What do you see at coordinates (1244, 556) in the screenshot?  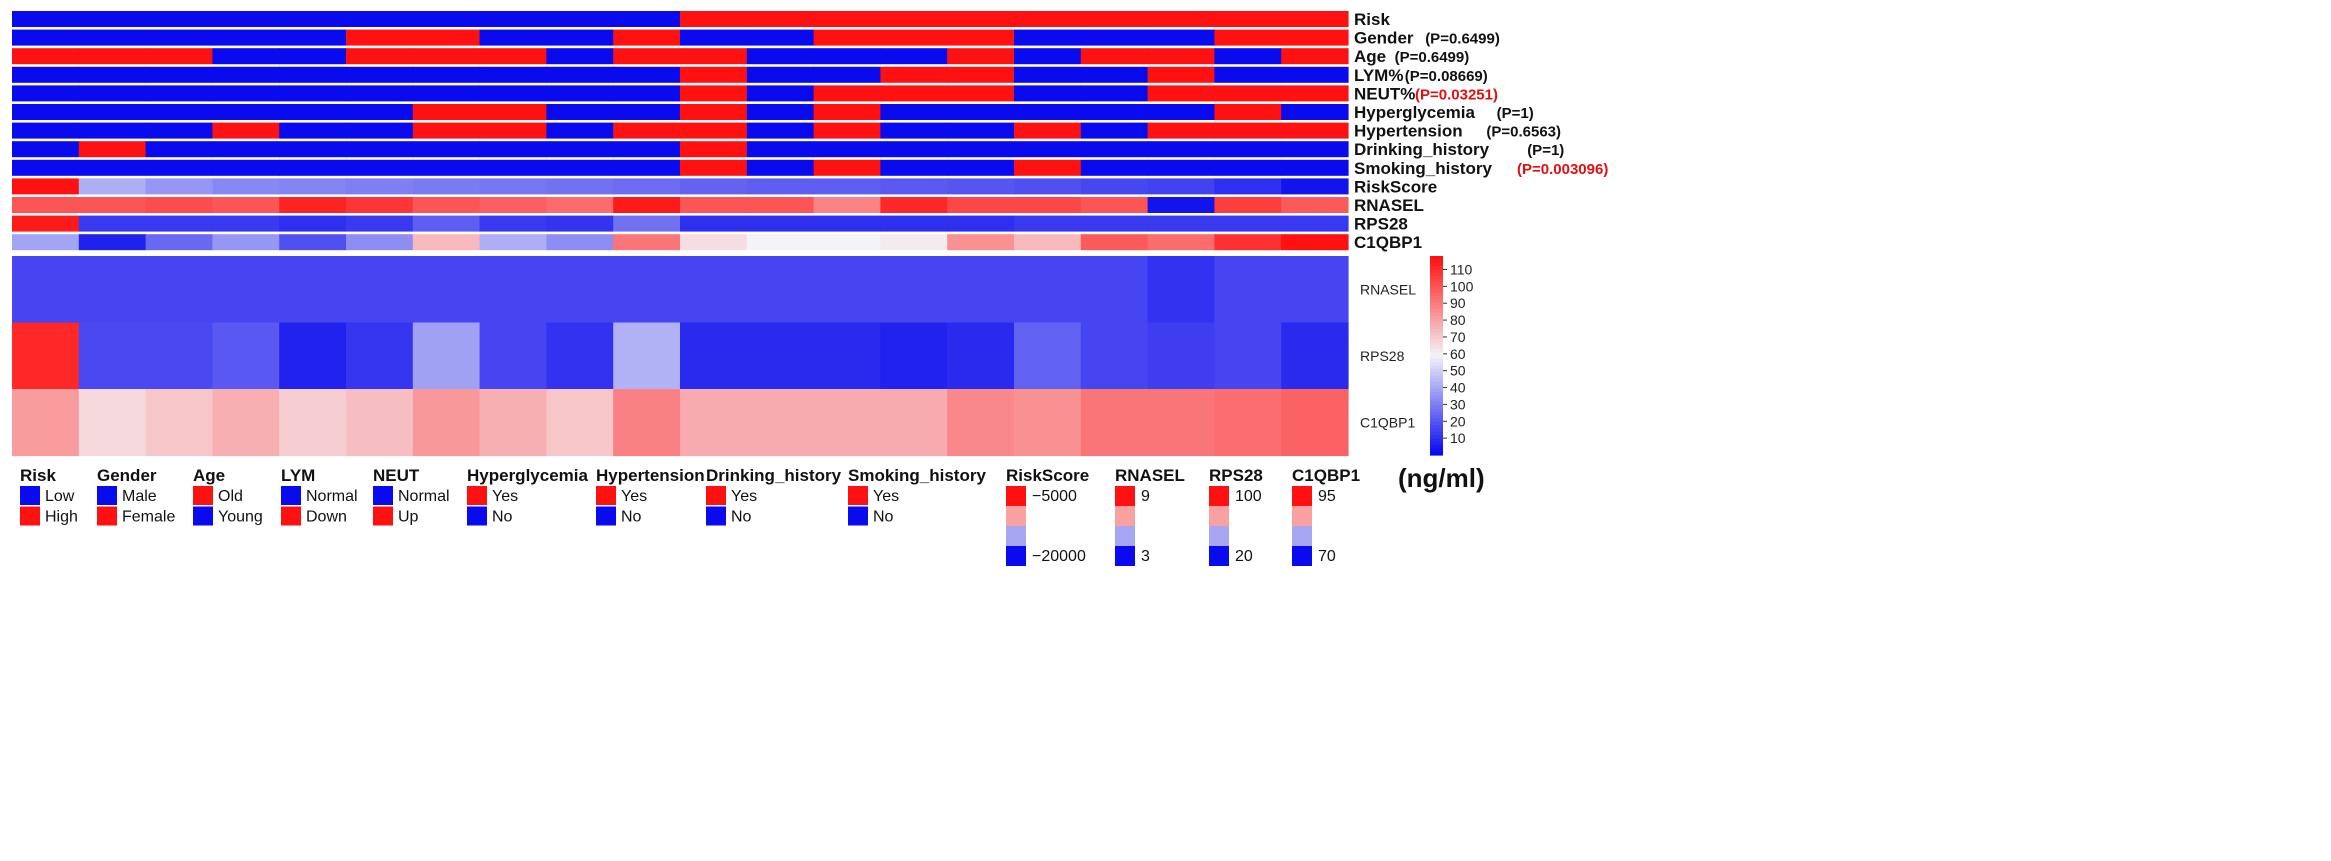 I see `gradient-legend-bottom-label: 20` at bounding box center [1244, 556].